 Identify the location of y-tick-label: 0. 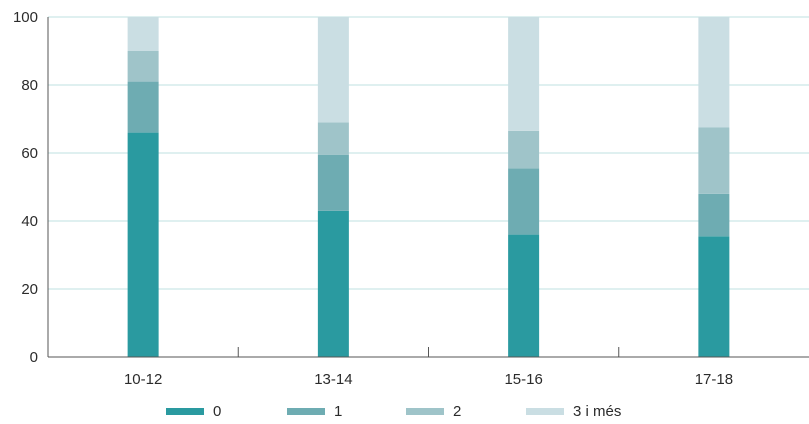
(34, 357).